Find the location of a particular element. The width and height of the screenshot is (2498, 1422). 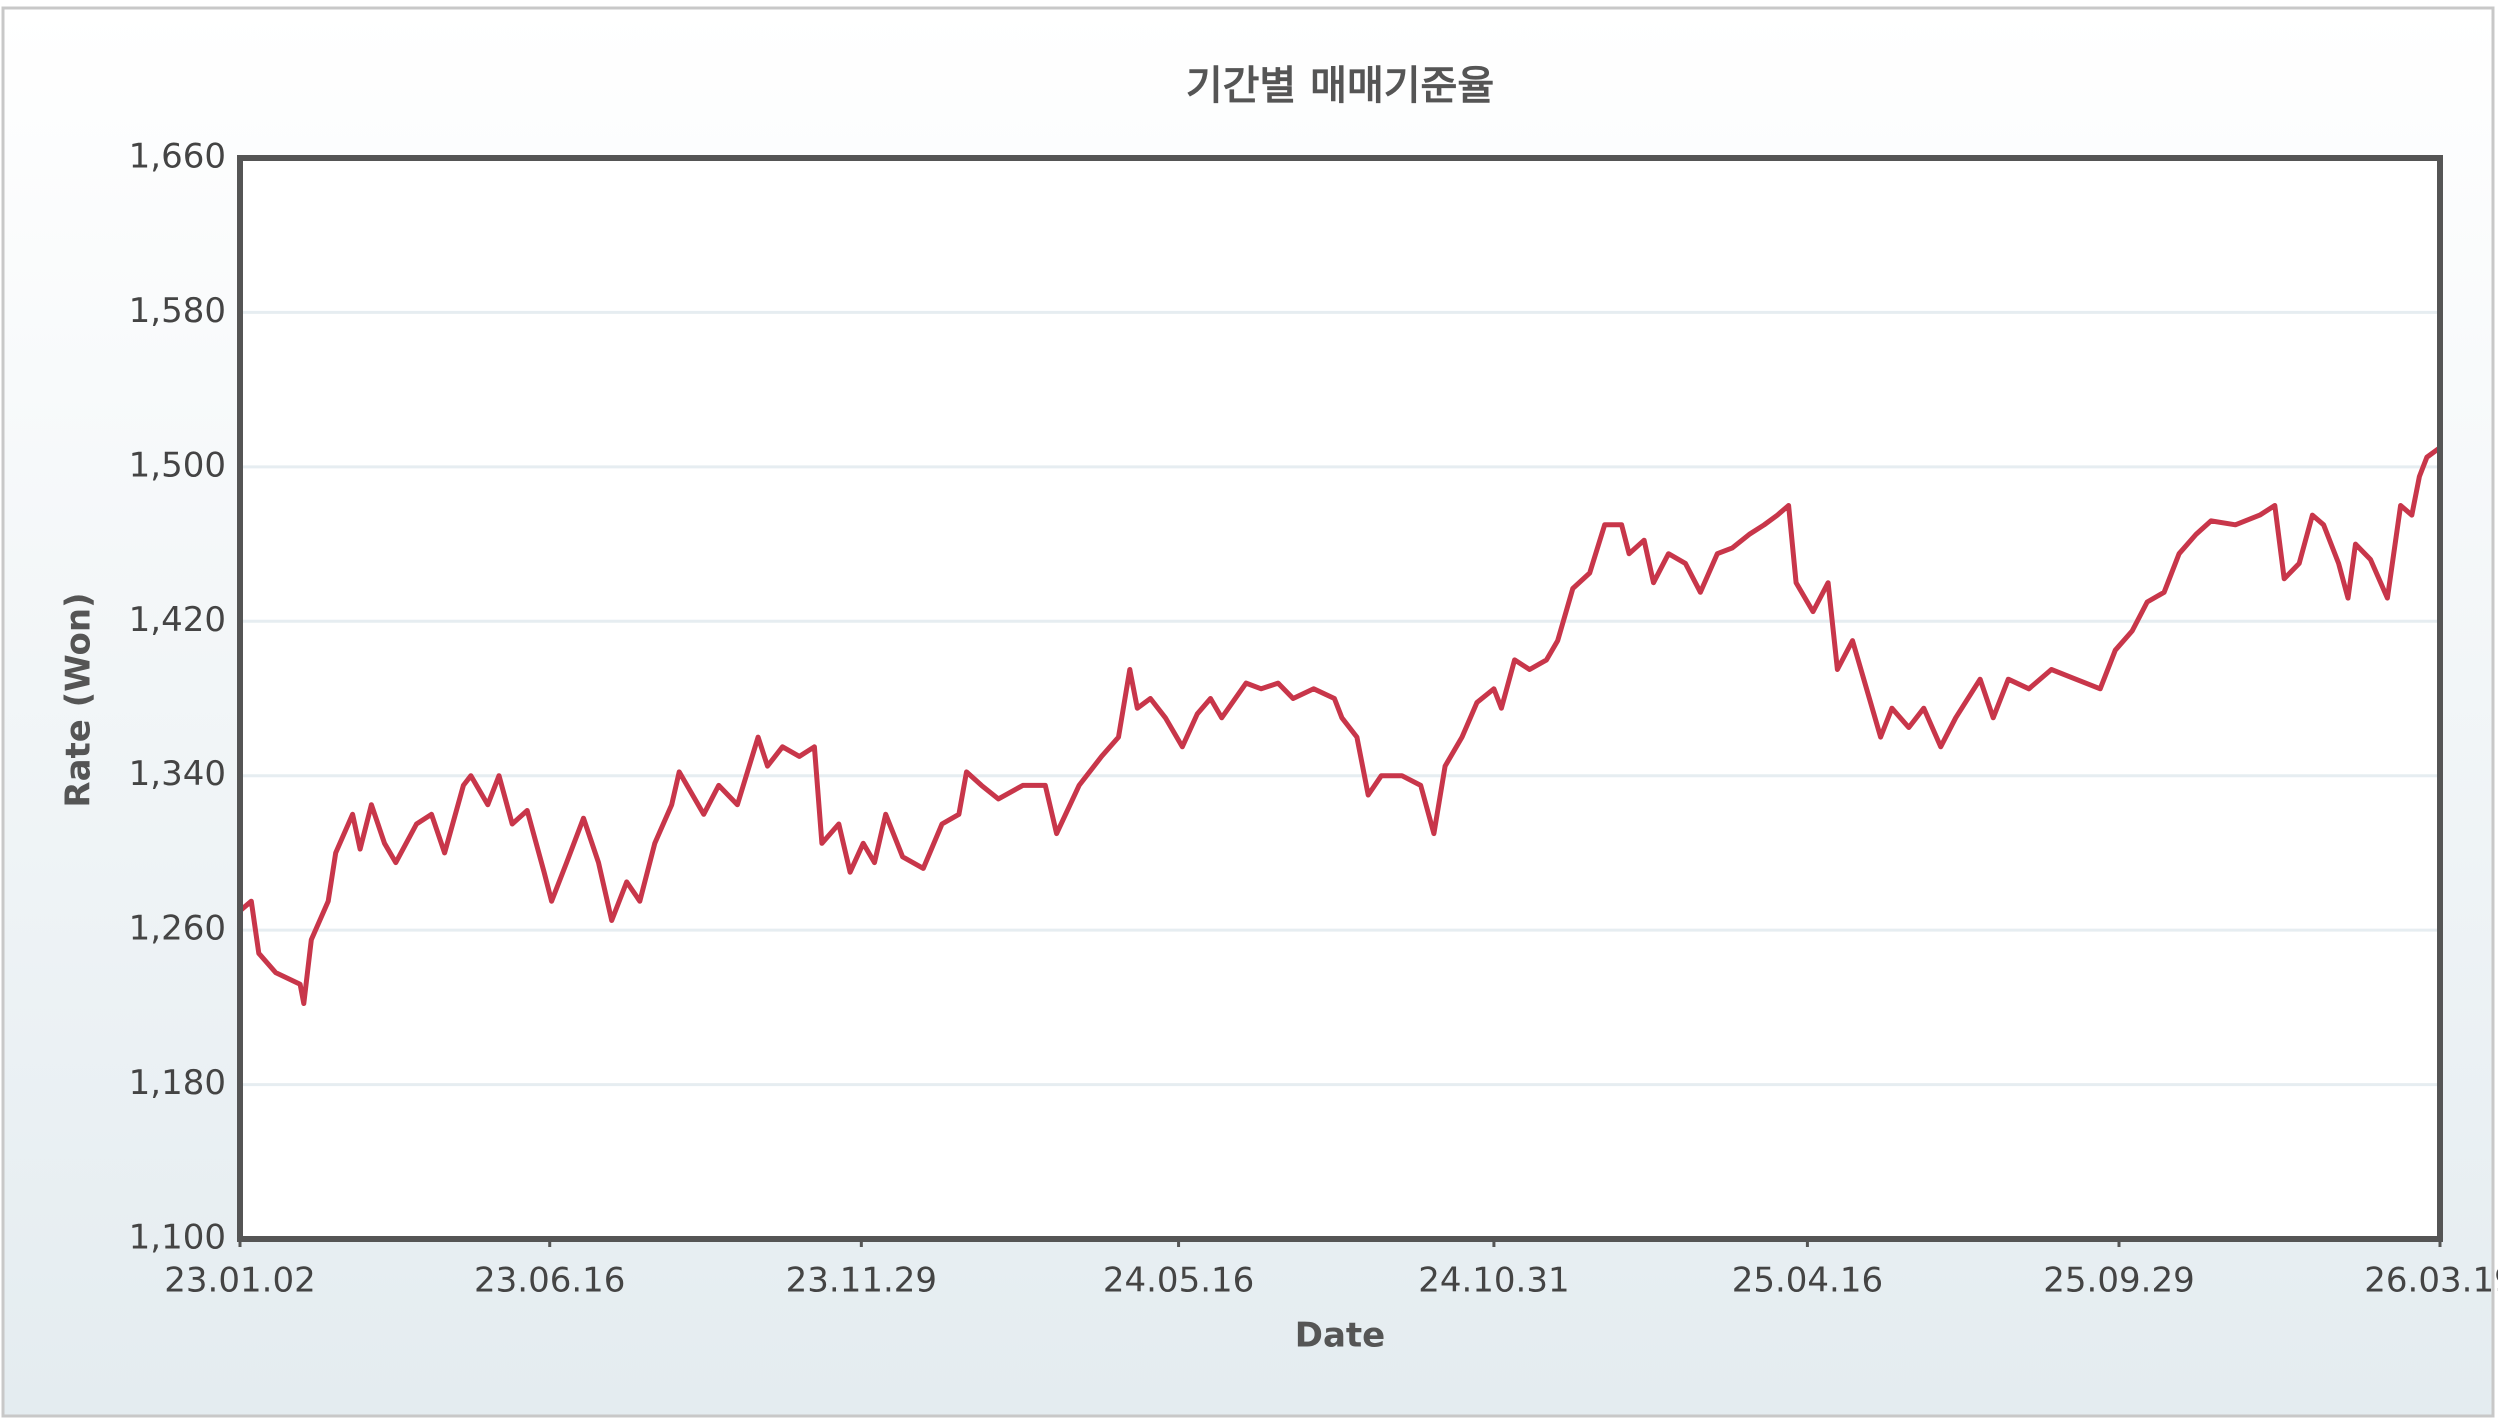

x-tick-label: 23.06.16 is located at coordinates (549, 1281).